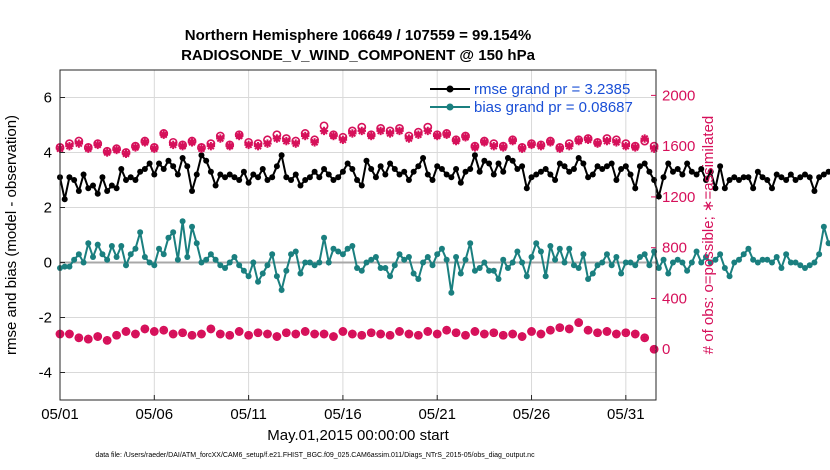 Image resolution: width=830 pixels, height=470 pixels. What do you see at coordinates (45, 373) in the screenshot?
I see `y-tick-label-left: -4` at bounding box center [45, 373].